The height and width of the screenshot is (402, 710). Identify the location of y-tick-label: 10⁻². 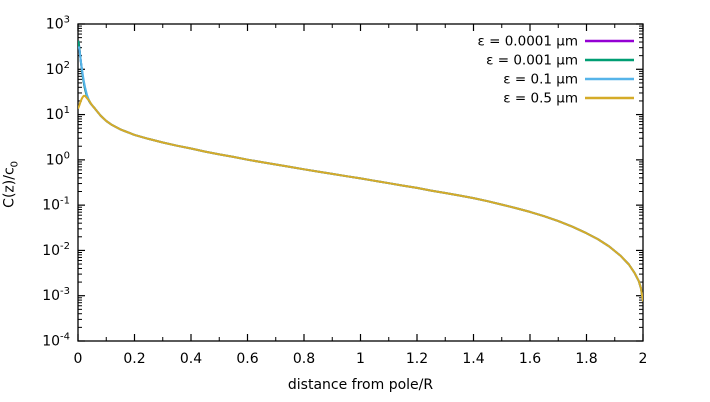
(56, 250).